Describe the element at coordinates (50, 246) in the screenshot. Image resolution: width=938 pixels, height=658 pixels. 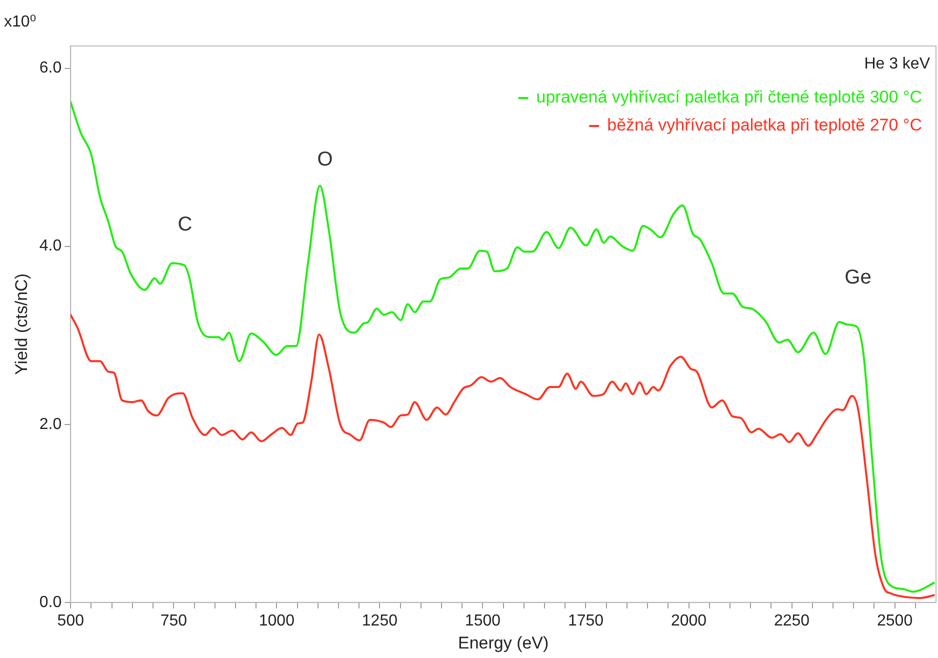
I see `y-tick-label: 4.0` at that location.